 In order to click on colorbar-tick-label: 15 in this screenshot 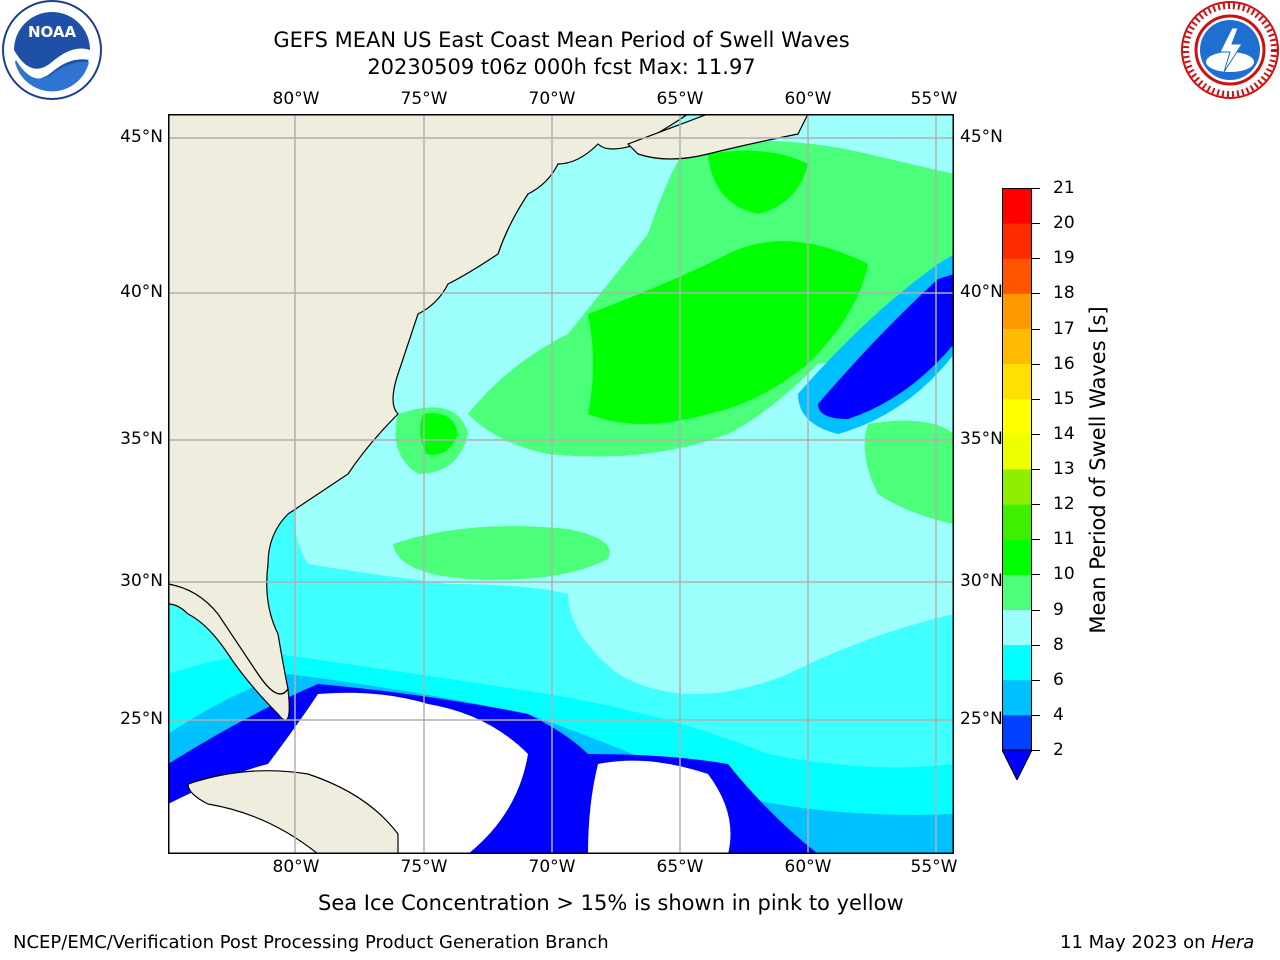, I will do `click(1064, 398)`.